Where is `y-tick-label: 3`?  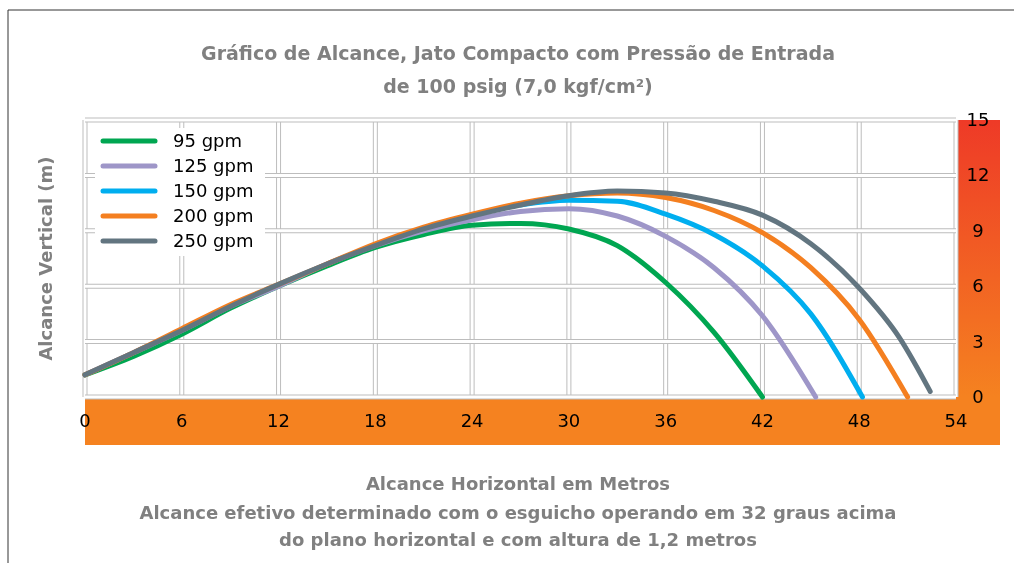
y-tick-label: 3 is located at coordinates (978, 341).